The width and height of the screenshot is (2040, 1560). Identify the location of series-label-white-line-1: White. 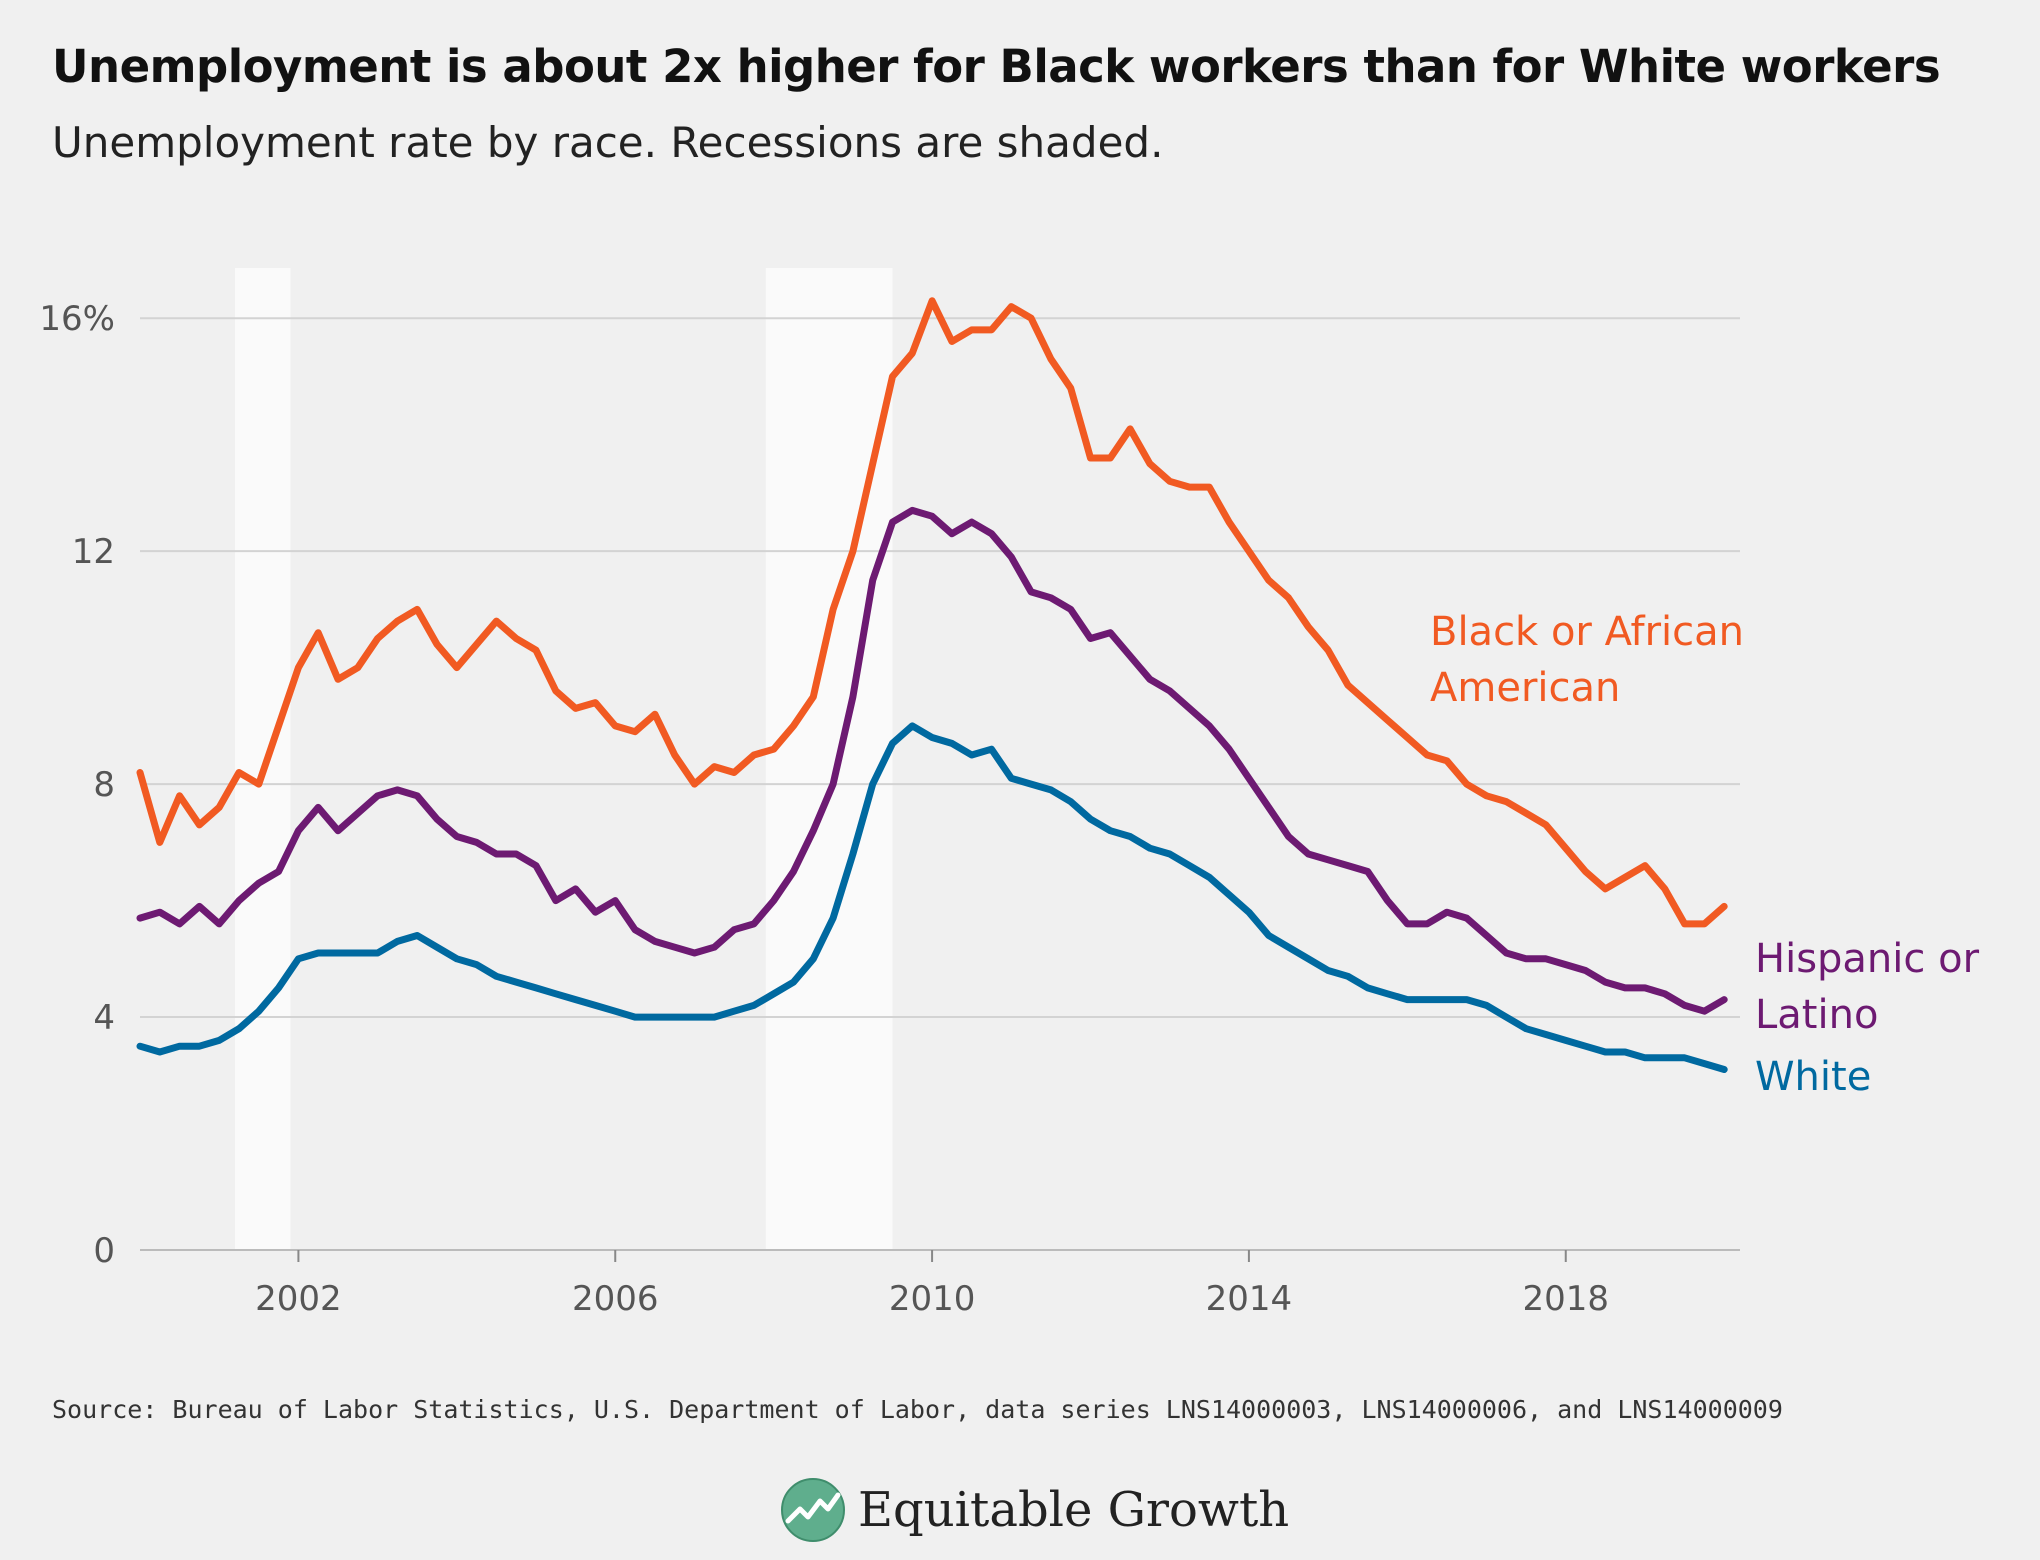
(1813, 1077).